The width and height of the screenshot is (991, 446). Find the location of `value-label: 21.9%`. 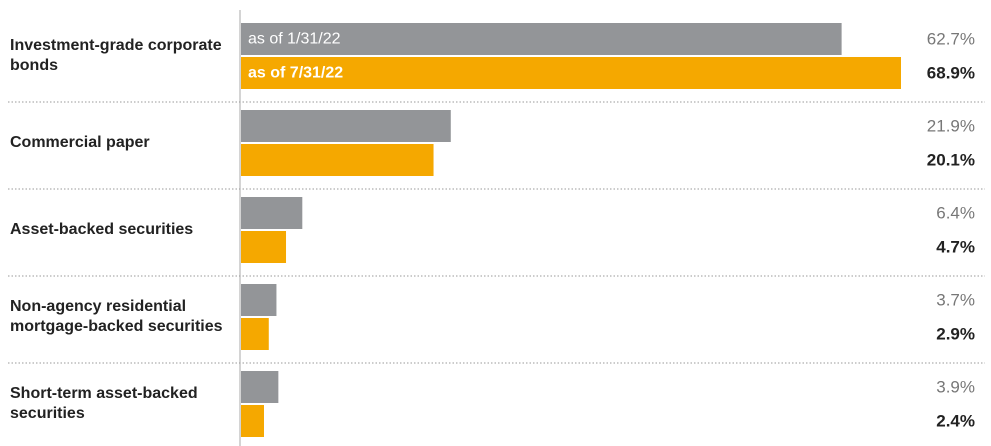

value-label: 21.9% is located at coordinates (951, 126).